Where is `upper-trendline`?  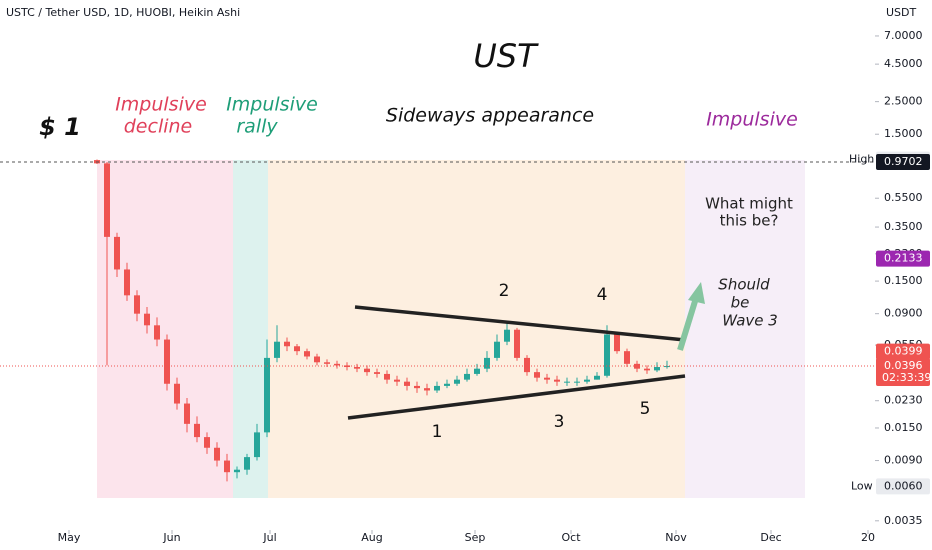
upper-trendline is located at coordinates (520, 323).